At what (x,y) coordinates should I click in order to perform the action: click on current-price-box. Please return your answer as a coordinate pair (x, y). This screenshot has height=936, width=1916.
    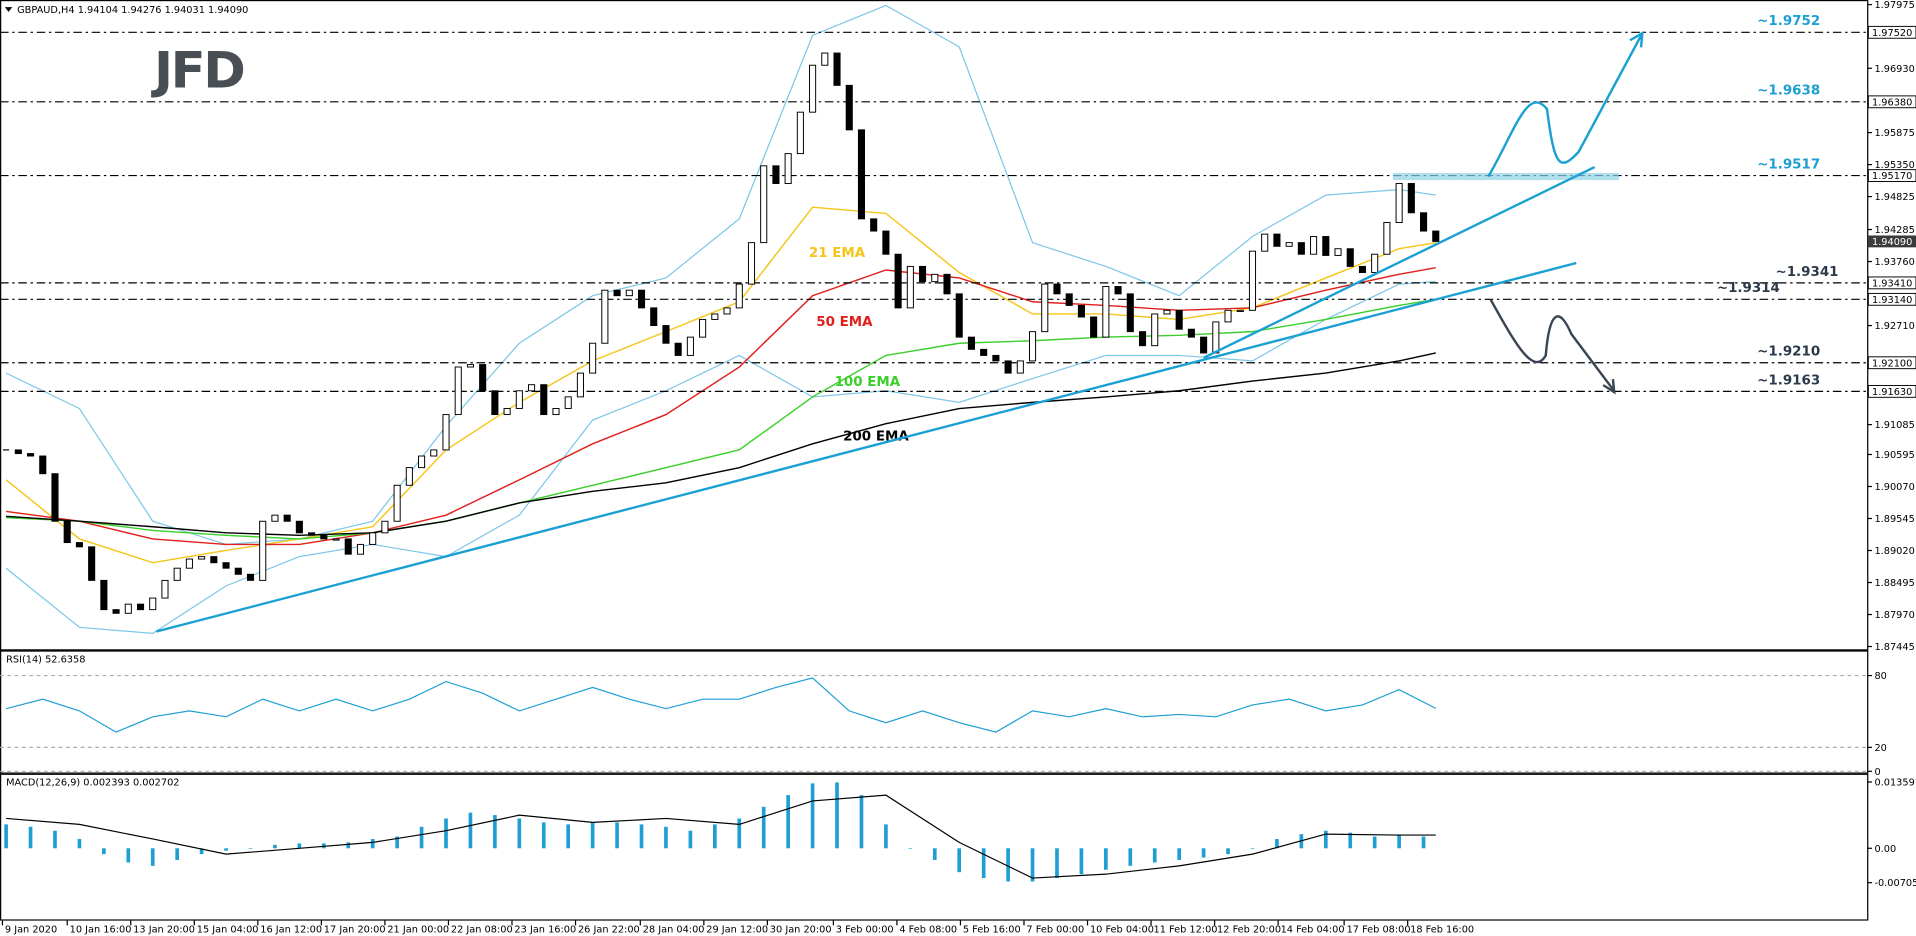
    Looking at the image, I should click on (1892, 241).